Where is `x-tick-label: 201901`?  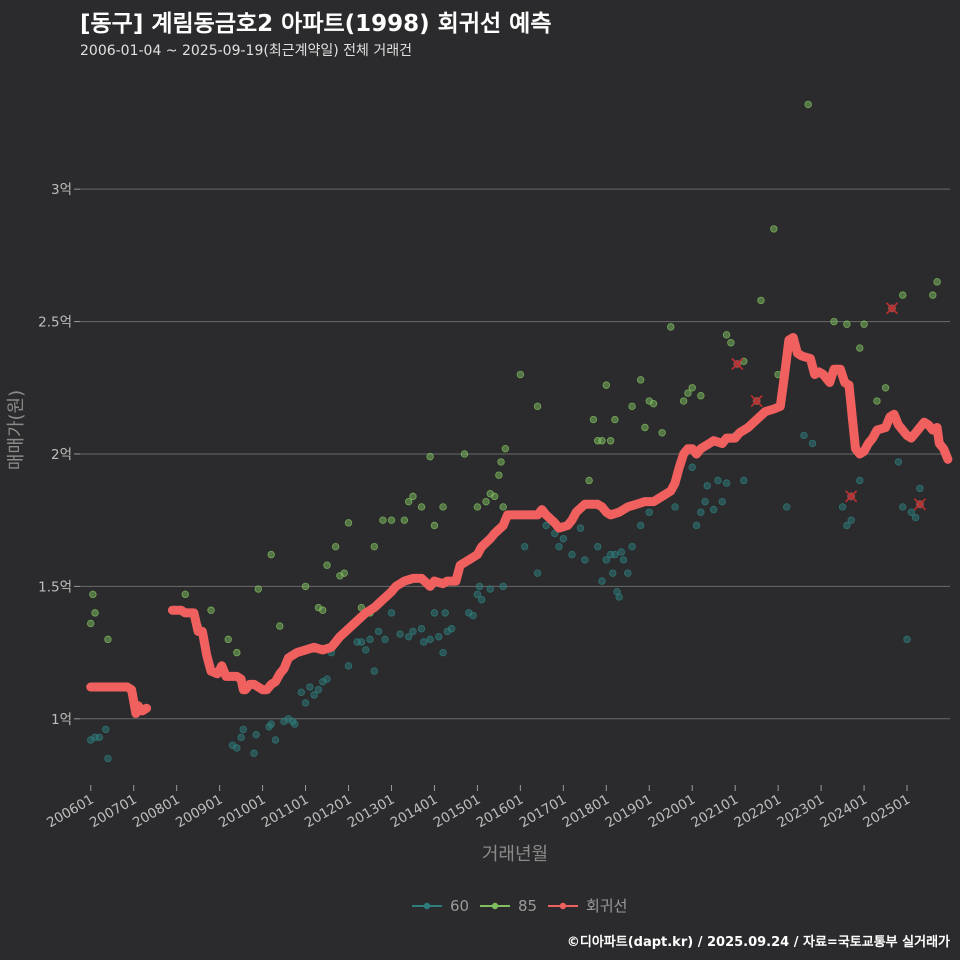
x-tick-label: 201901 is located at coordinates (629, 812).